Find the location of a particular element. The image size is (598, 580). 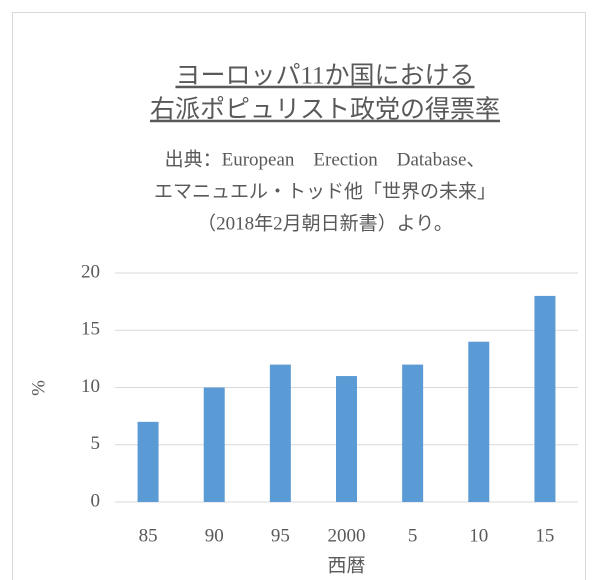

x-tick-label: 5 is located at coordinates (413, 535).